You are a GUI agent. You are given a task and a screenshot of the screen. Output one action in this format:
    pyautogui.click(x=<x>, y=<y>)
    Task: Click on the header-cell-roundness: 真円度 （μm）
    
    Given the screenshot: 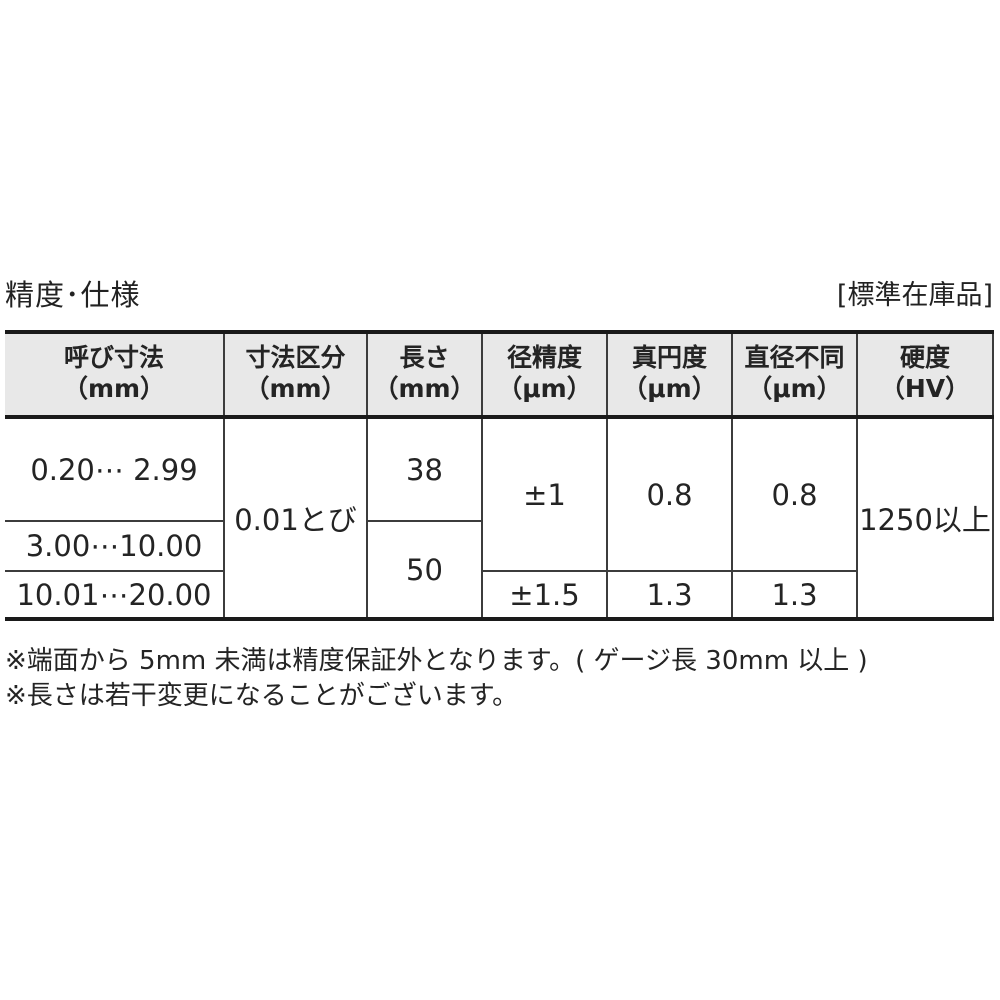 What is the action you would take?
    pyautogui.click(x=669, y=375)
    